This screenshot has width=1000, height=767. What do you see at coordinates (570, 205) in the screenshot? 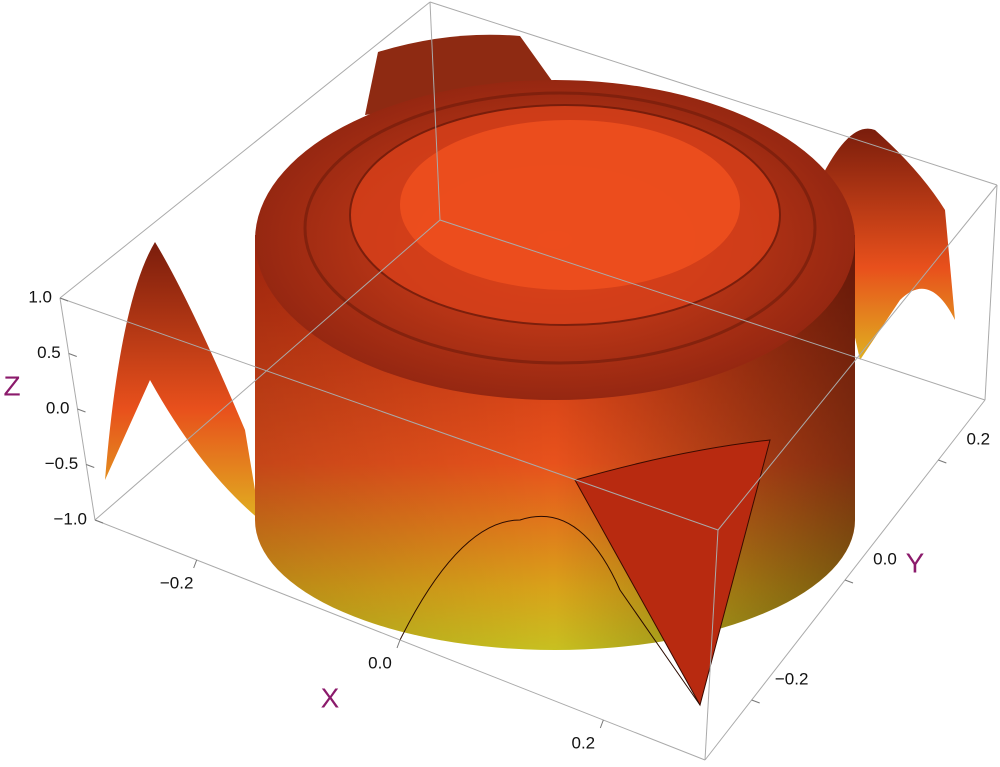
I see `inner-core` at bounding box center [570, 205].